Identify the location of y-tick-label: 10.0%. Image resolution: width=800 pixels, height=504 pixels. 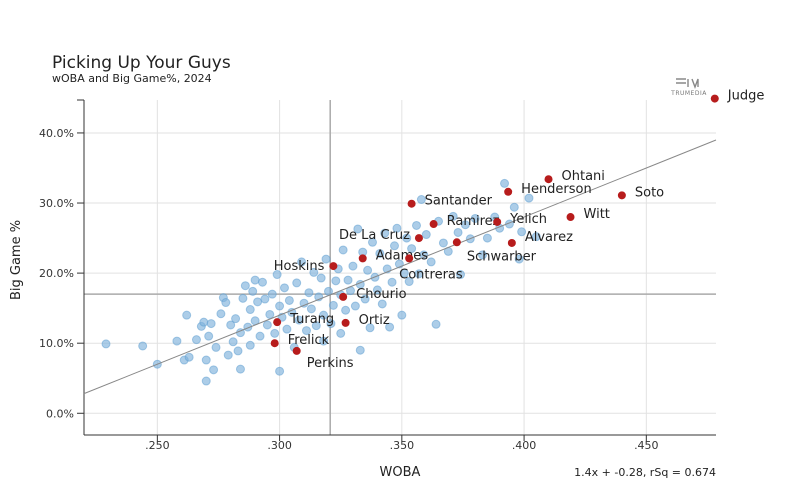
(56, 343).